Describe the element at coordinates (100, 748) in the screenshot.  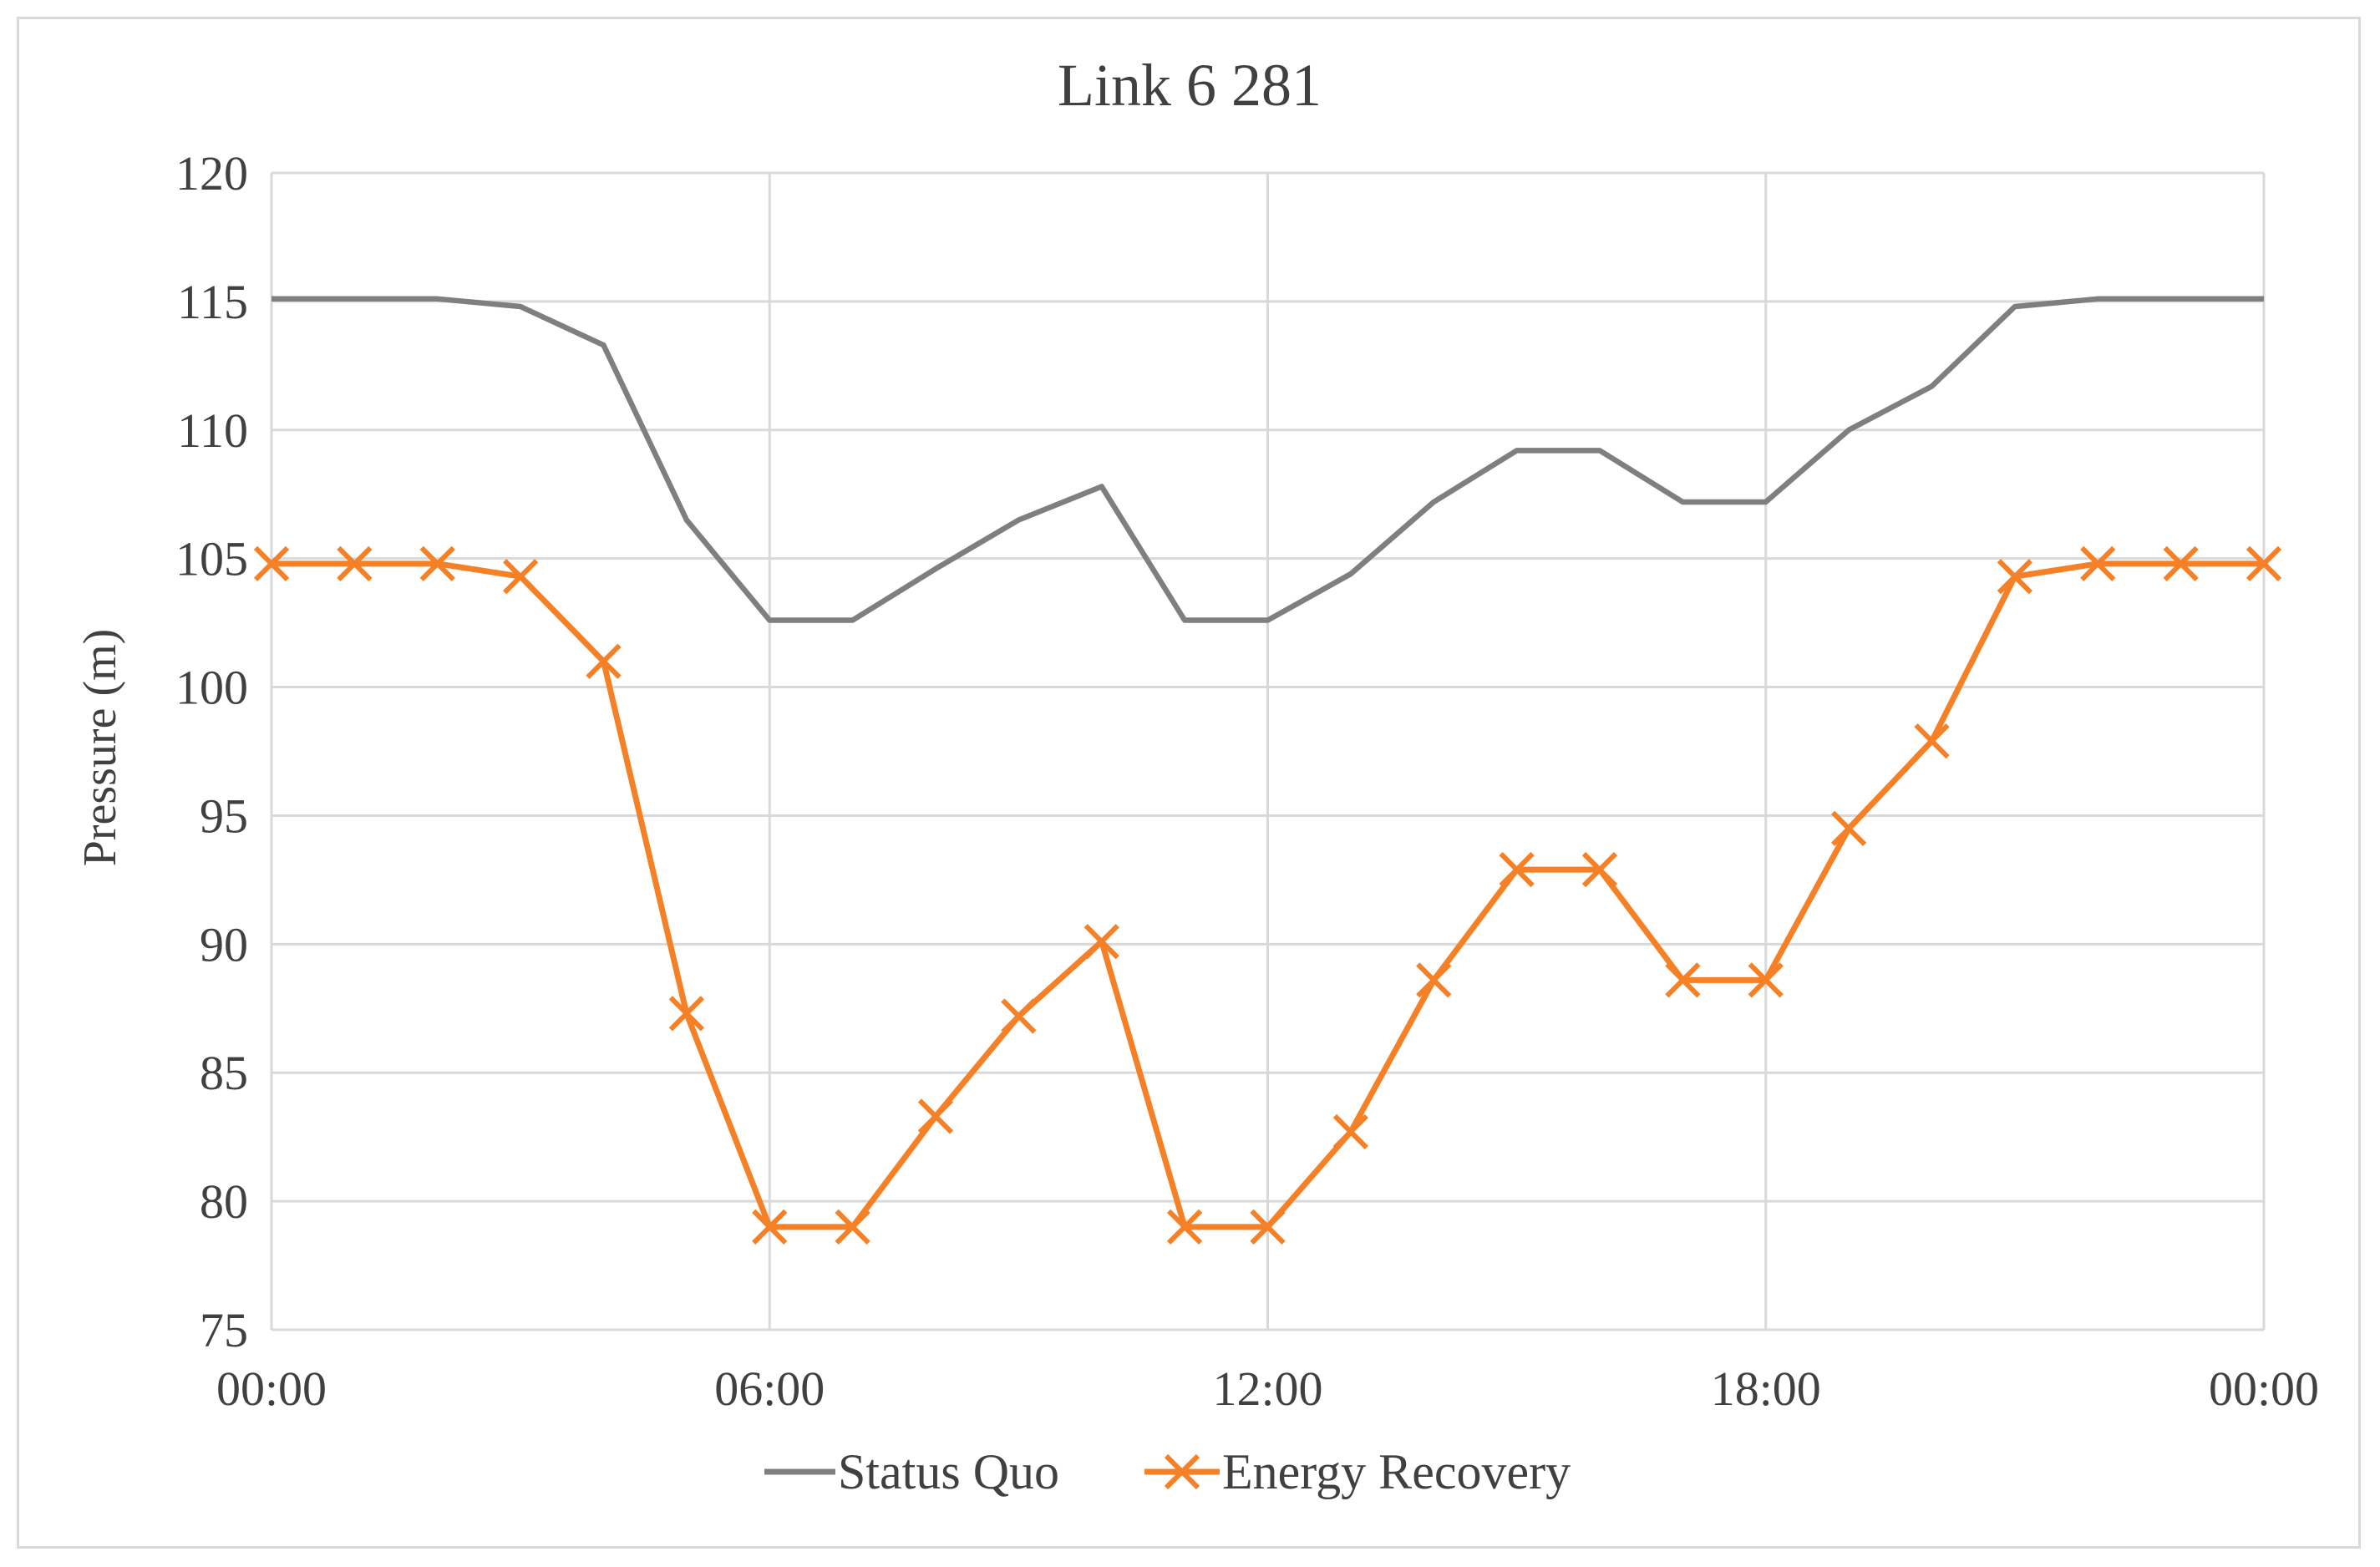
I see `y-axis-label: Pressure (m)` at that location.